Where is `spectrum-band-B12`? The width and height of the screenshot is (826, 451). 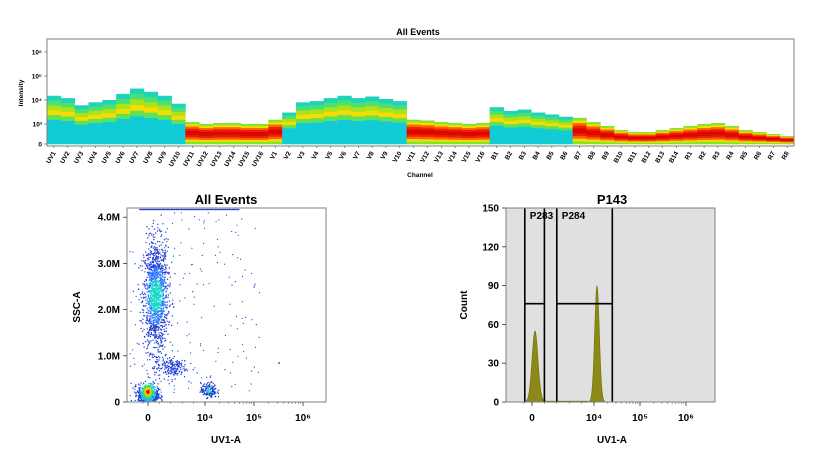
spectrum-band-B12 is located at coordinates (649, 143).